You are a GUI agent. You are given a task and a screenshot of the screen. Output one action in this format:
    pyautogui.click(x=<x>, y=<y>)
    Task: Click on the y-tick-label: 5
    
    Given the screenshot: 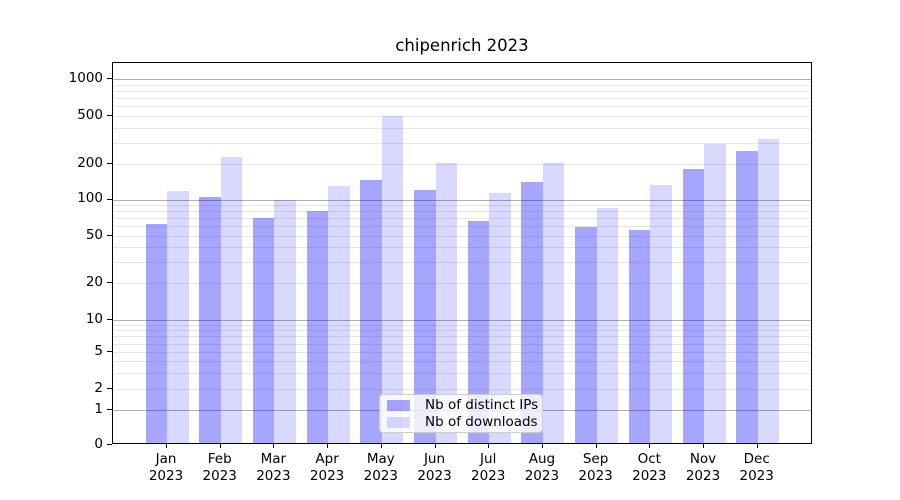 What is the action you would take?
    pyautogui.click(x=98, y=350)
    